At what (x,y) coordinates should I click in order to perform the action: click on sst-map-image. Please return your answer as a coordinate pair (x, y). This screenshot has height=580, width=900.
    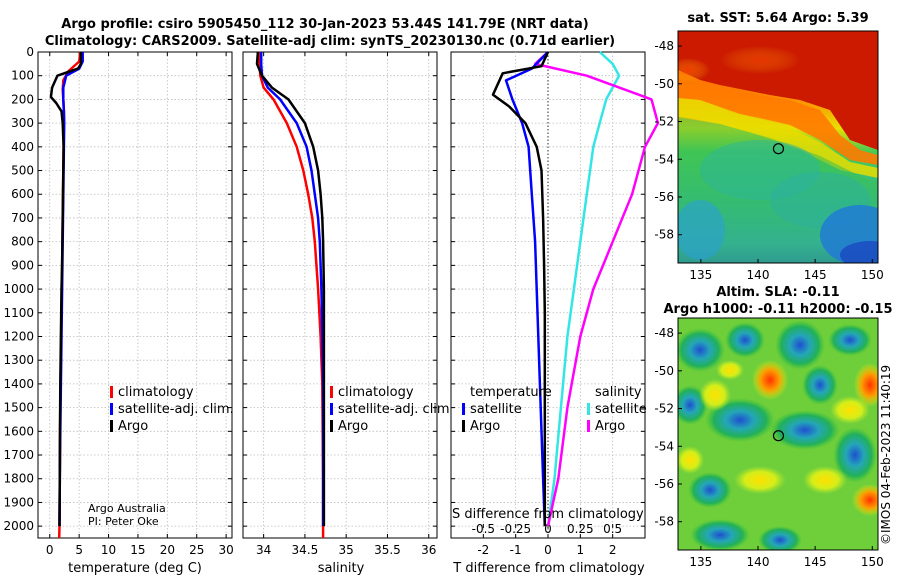
    Looking at the image, I should click on (778, 147).